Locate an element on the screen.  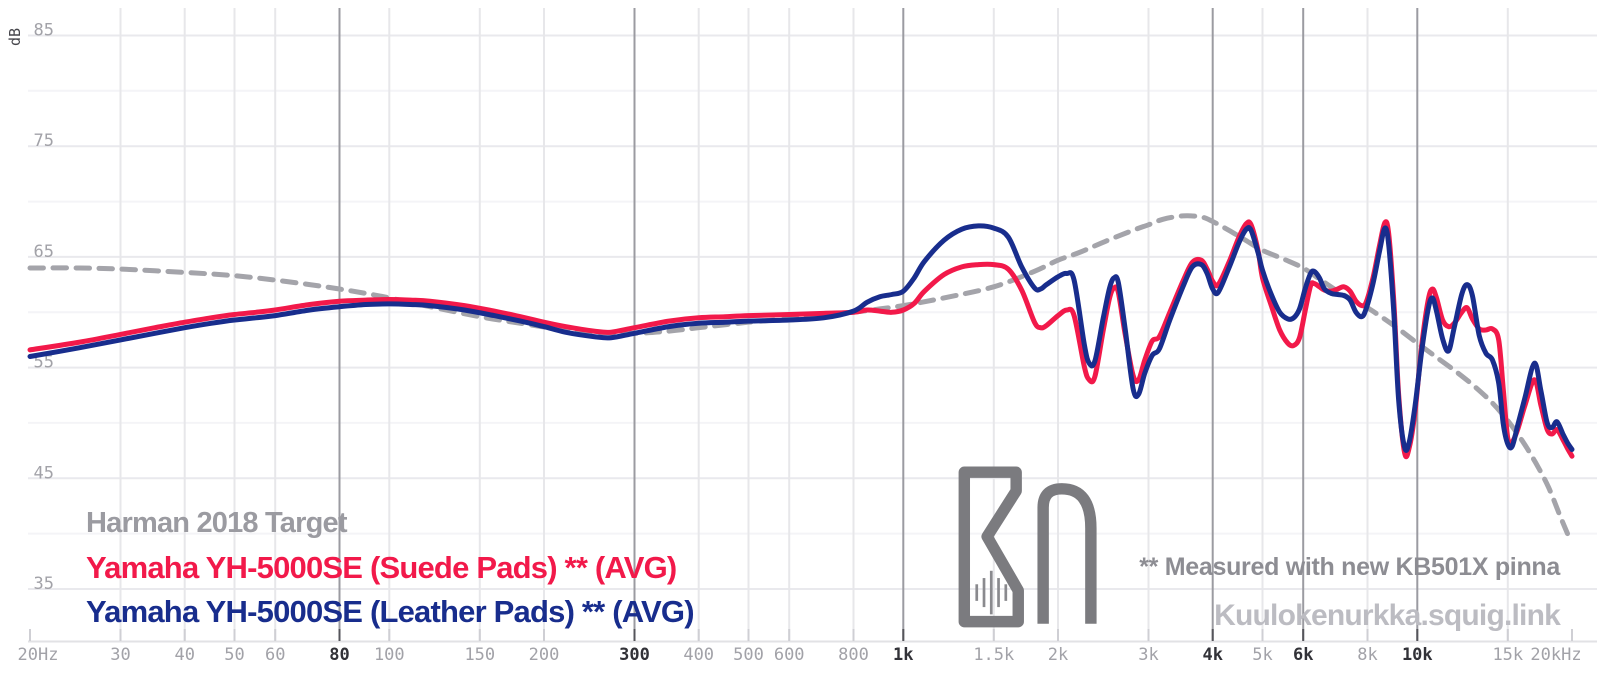
x-axis-tick-label: 30 is located at coordinates (120, 655).